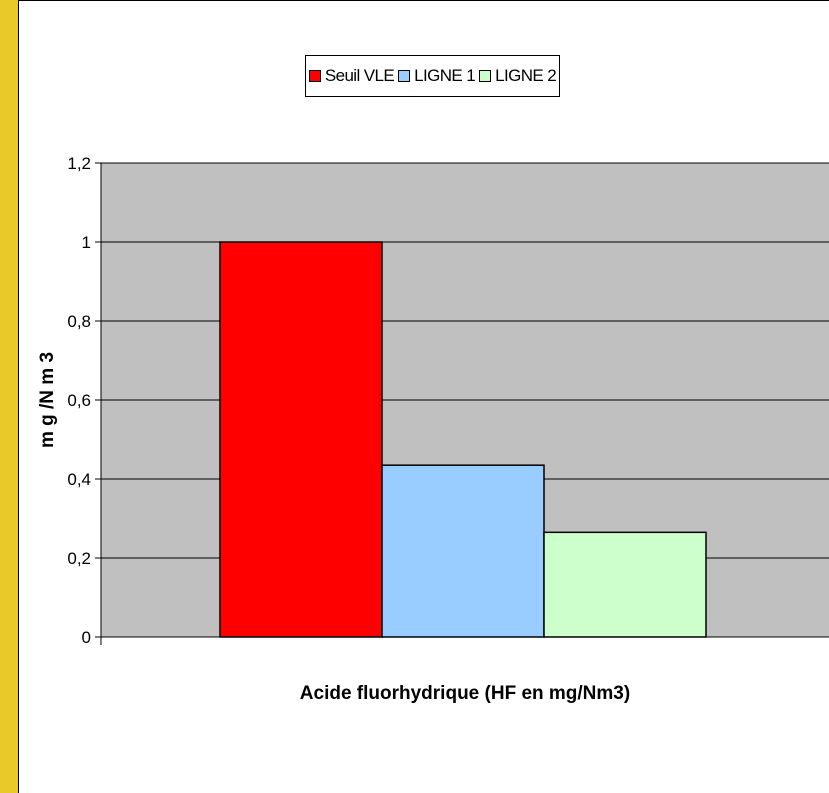  I want to click on legend-label-ligne-2: LIGNE 2, so click(526, 75).